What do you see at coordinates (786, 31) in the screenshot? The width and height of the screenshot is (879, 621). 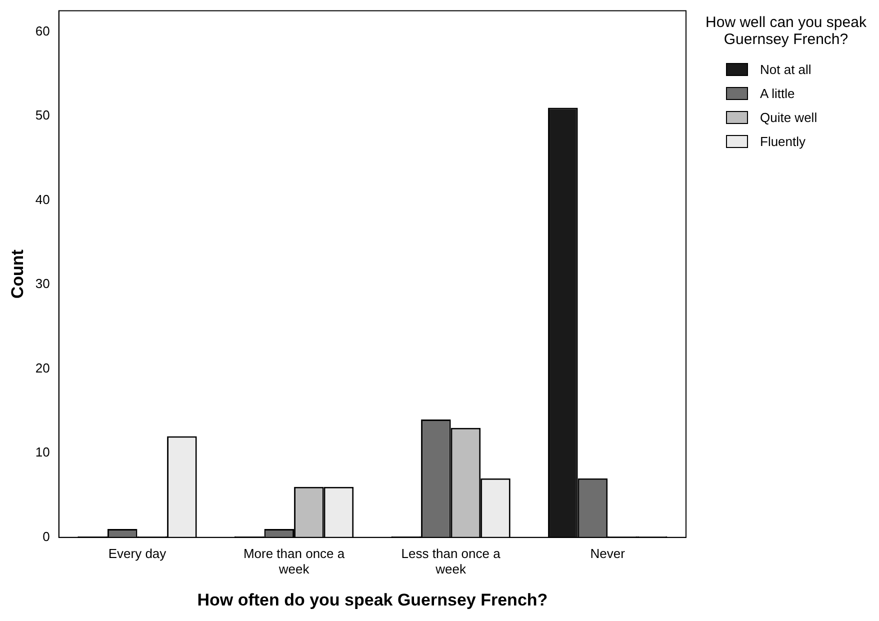 I see `legend-title: How well can you speak Guernsey French?` at bounding box center [786, 31].